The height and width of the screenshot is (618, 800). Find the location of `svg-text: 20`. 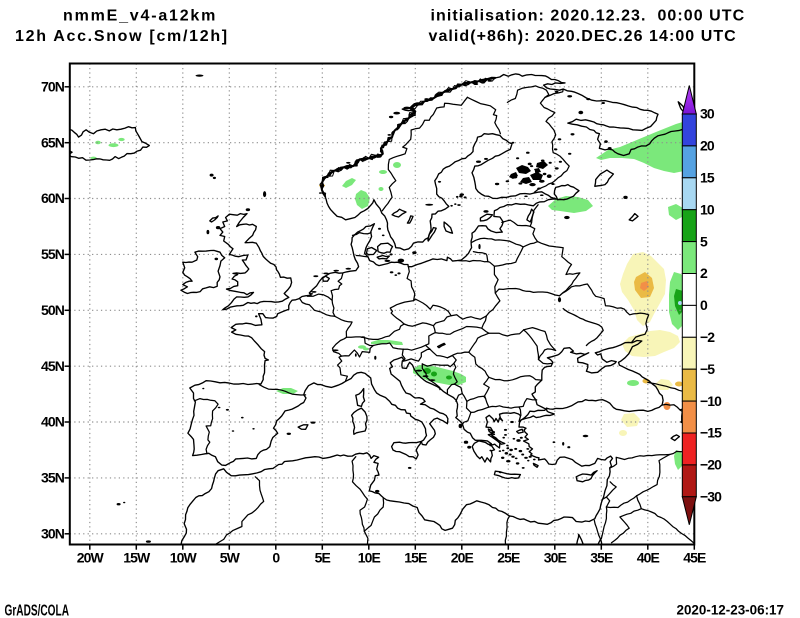

svg-text: 20 is located at coordinates (707, 146).